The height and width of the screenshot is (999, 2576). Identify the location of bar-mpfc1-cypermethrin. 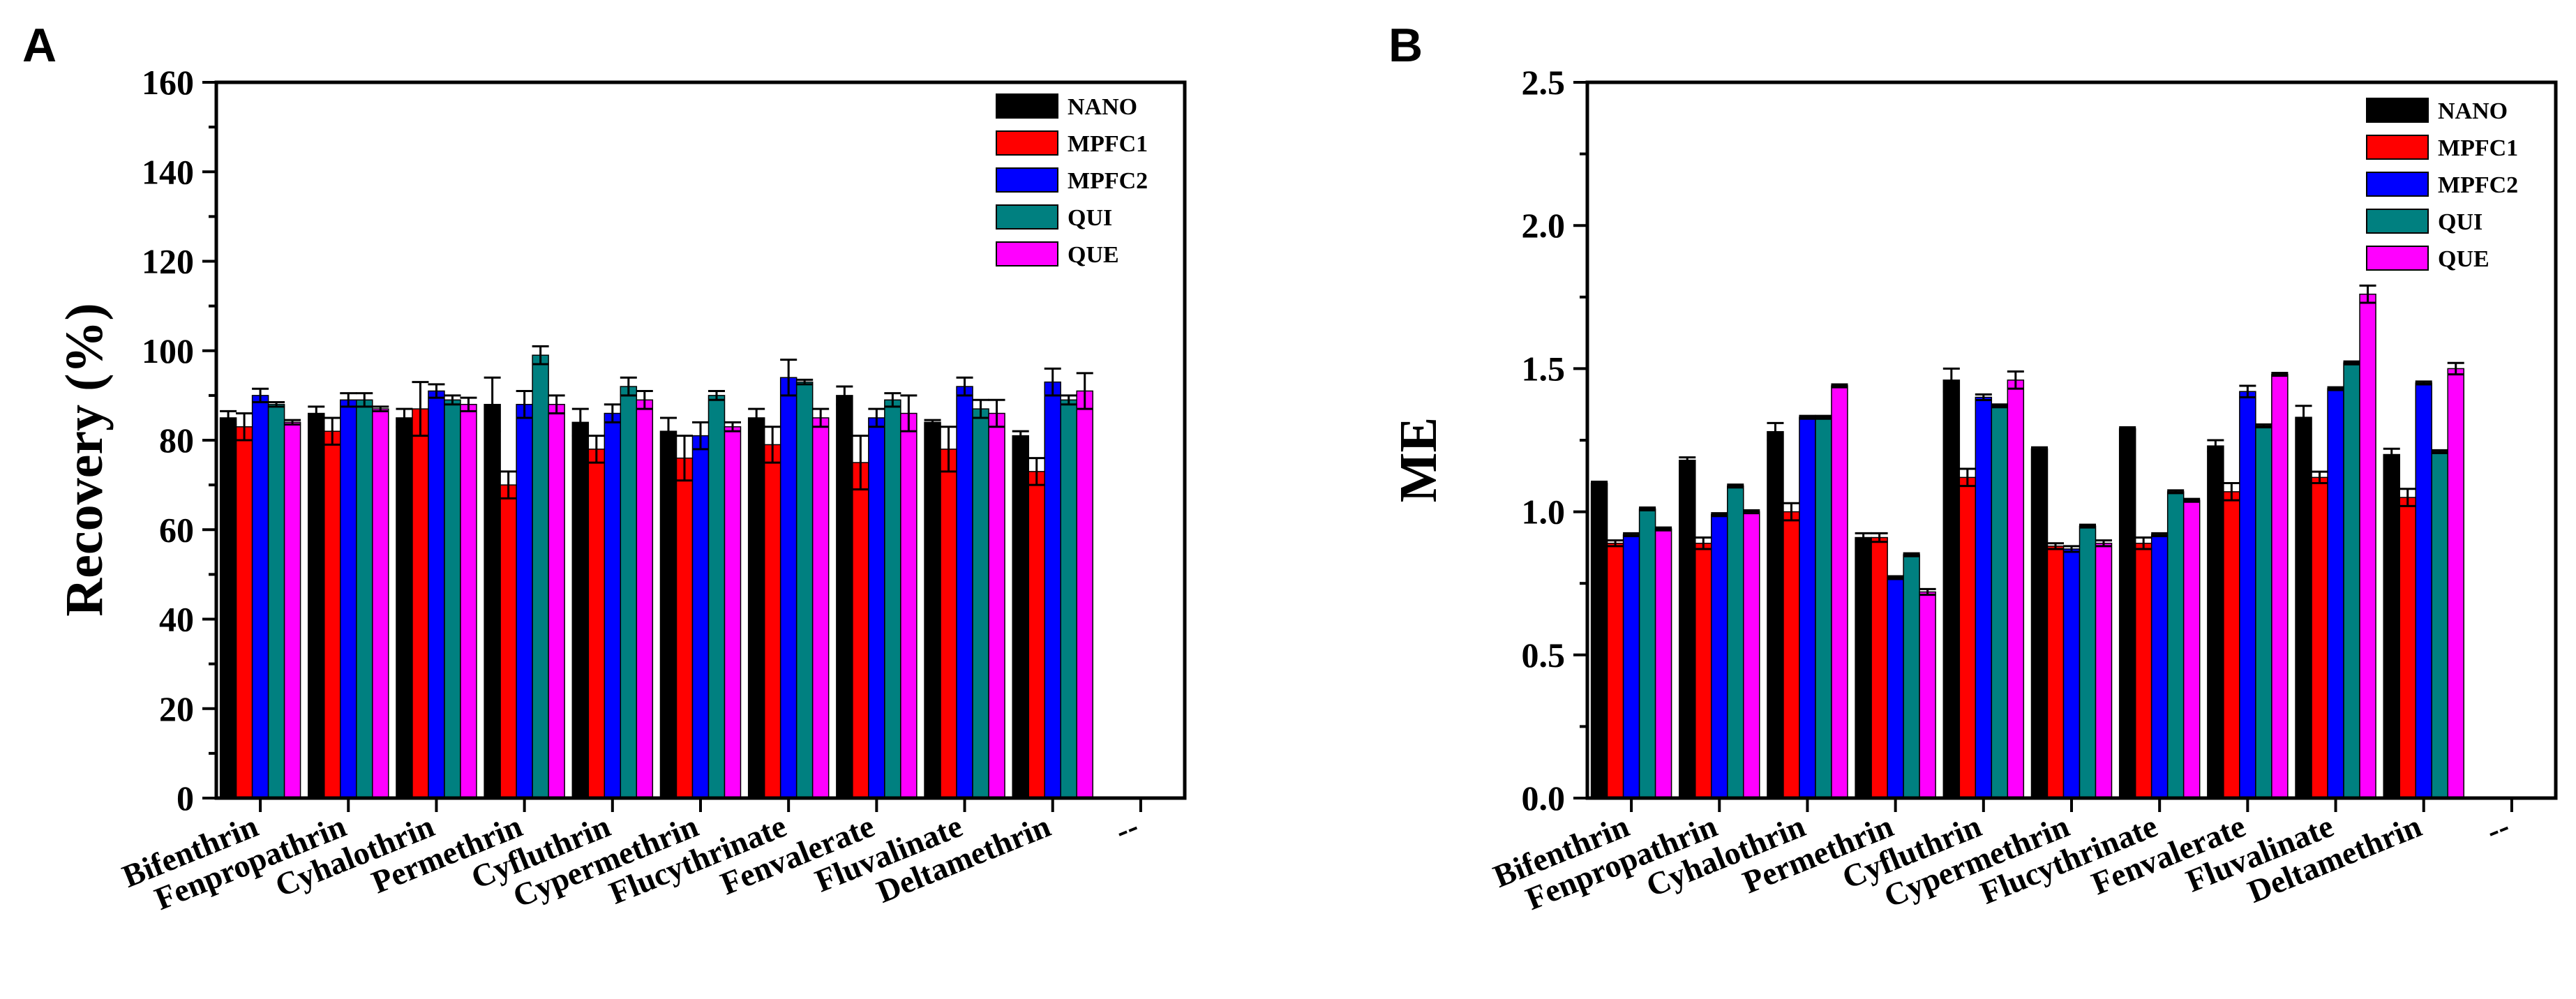
(2055, 672).